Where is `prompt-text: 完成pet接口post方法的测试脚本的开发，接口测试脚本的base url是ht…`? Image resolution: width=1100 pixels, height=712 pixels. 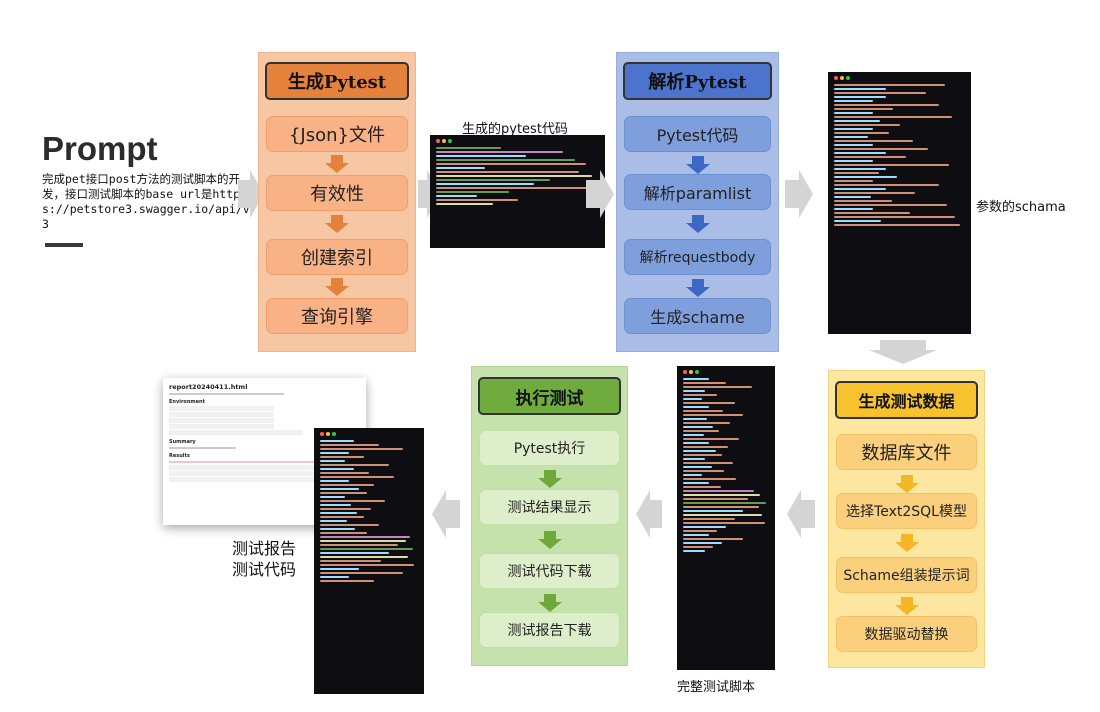 prompt-text: 完成pet接口post方法的测试脚本的开发，接口测试脚本的base url是ht… is located at coordinates (146, 201).